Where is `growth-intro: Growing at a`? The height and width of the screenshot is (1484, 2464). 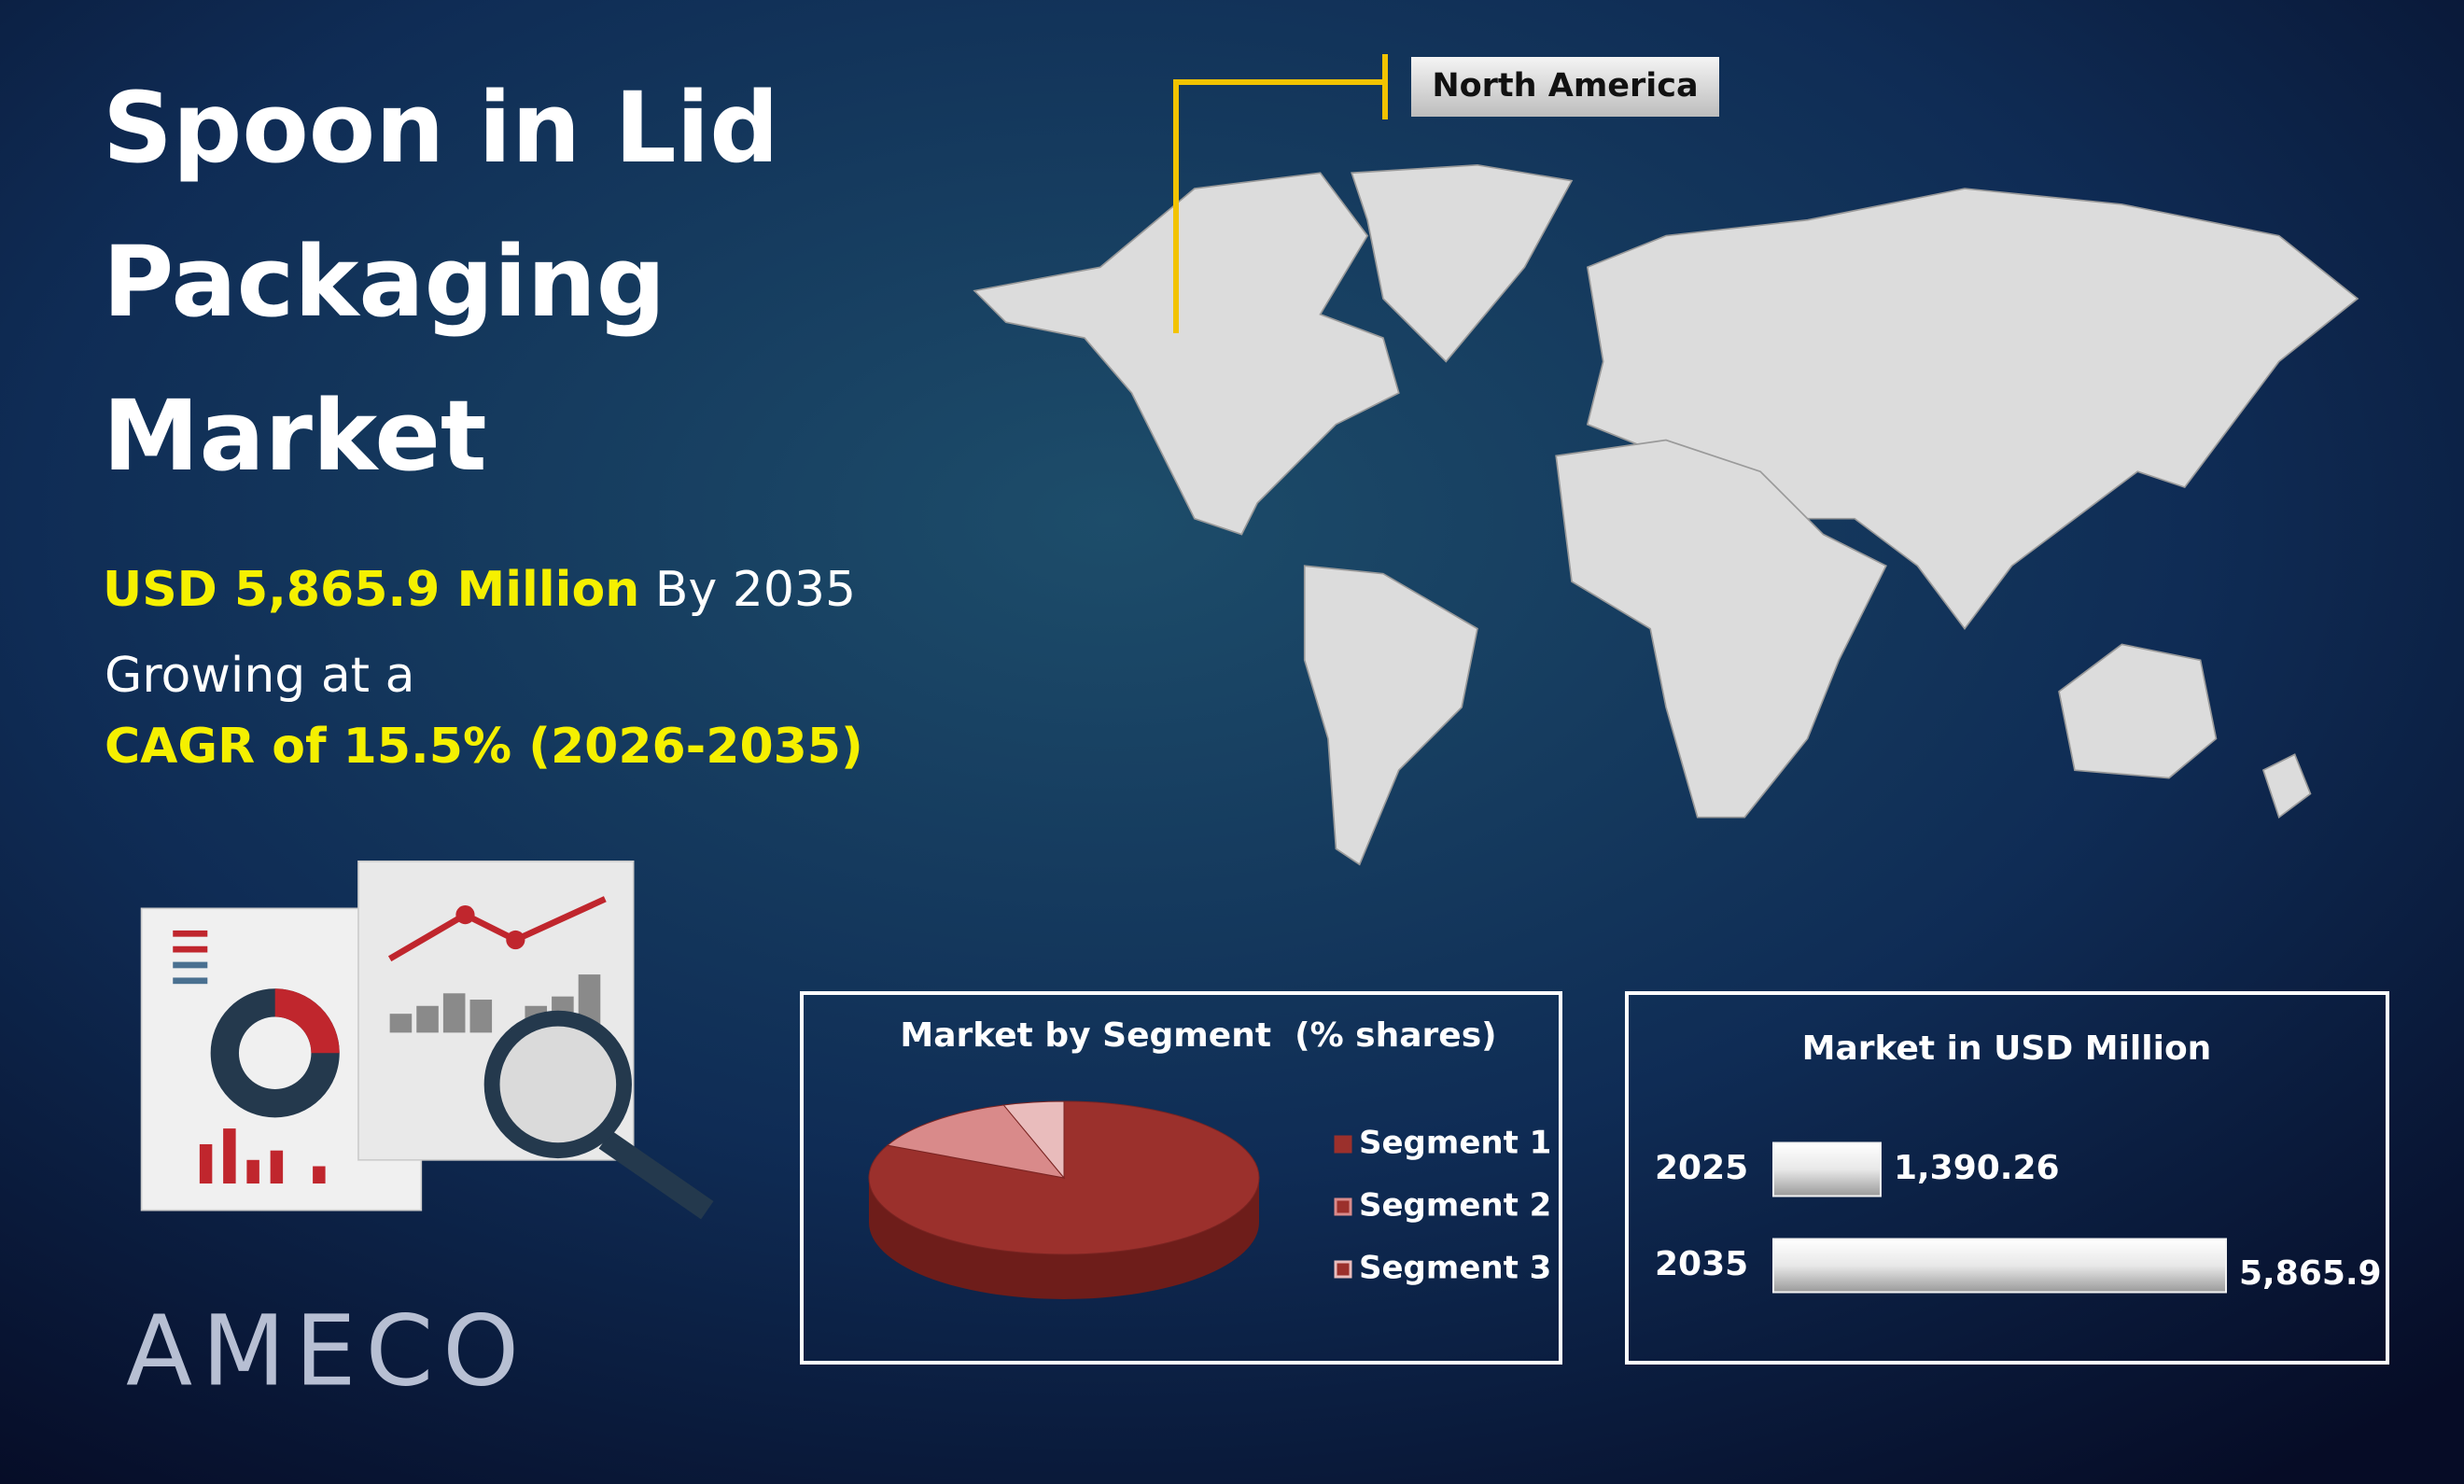
growth-intro: Growing at a is located at coordinates (259, 676).